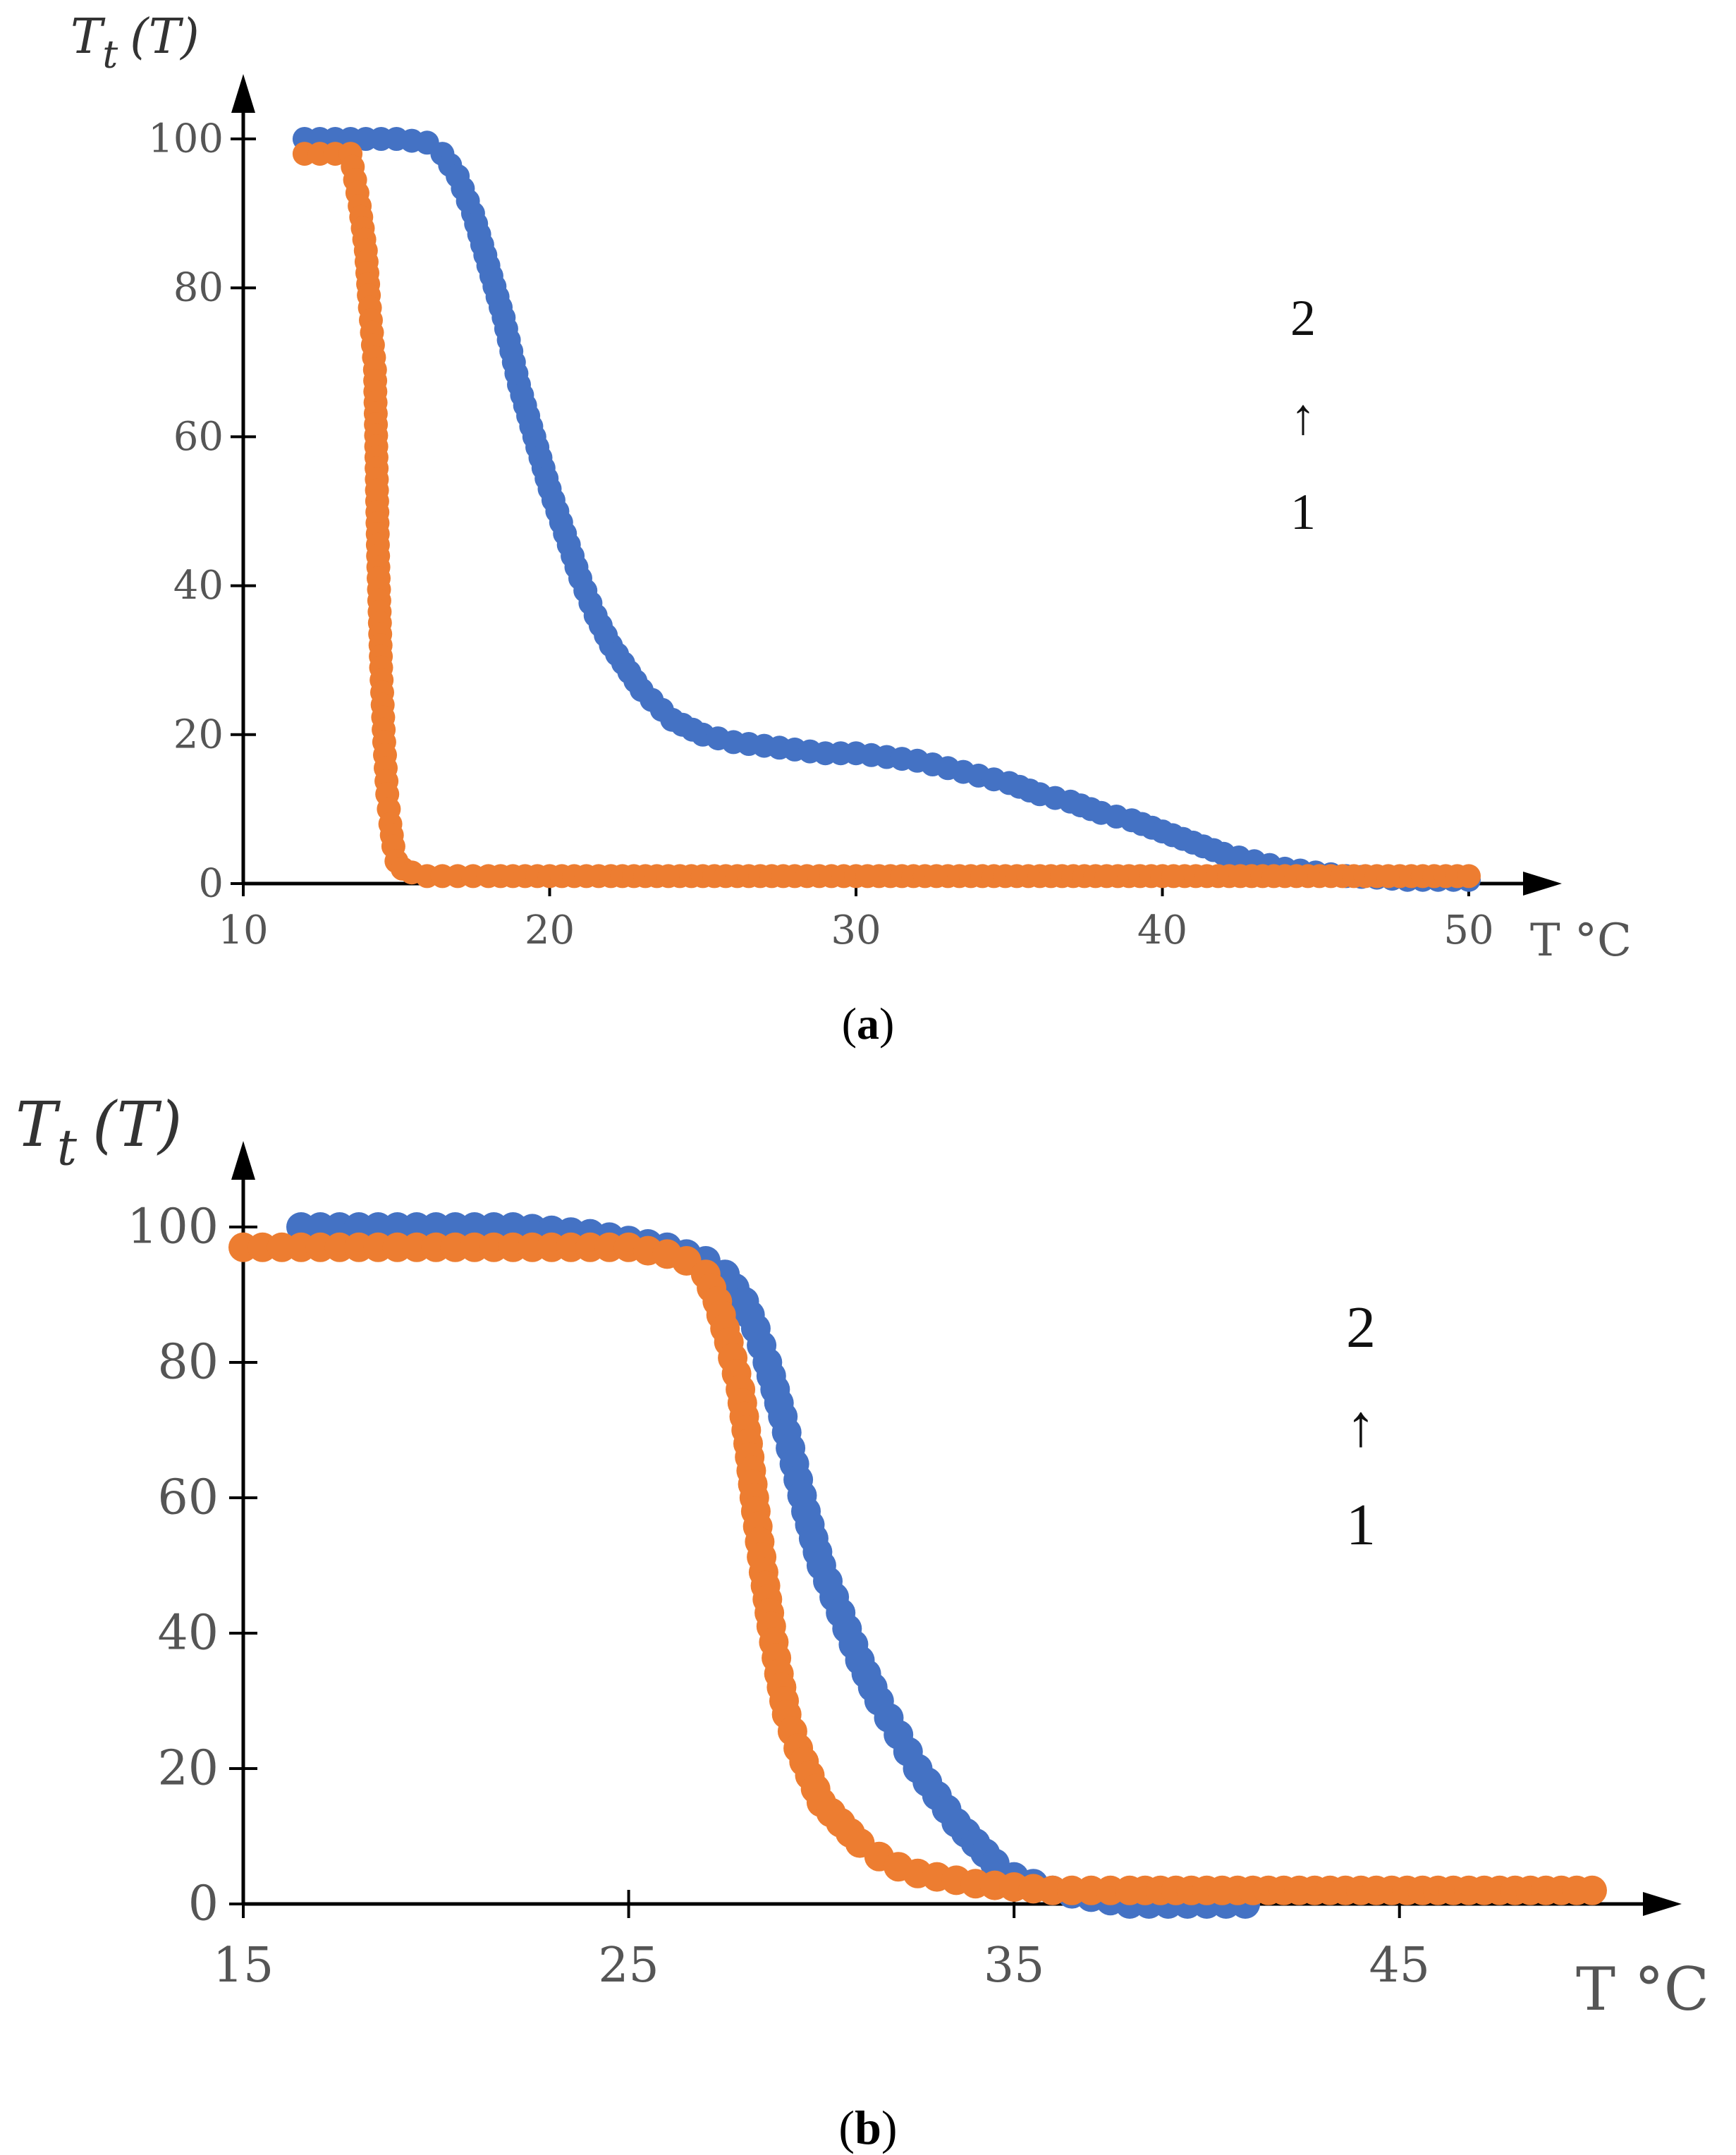 The width and height of the screenshot is (1736, 2155). I want to click on x-tick-label: 50, so click(1468, 930).